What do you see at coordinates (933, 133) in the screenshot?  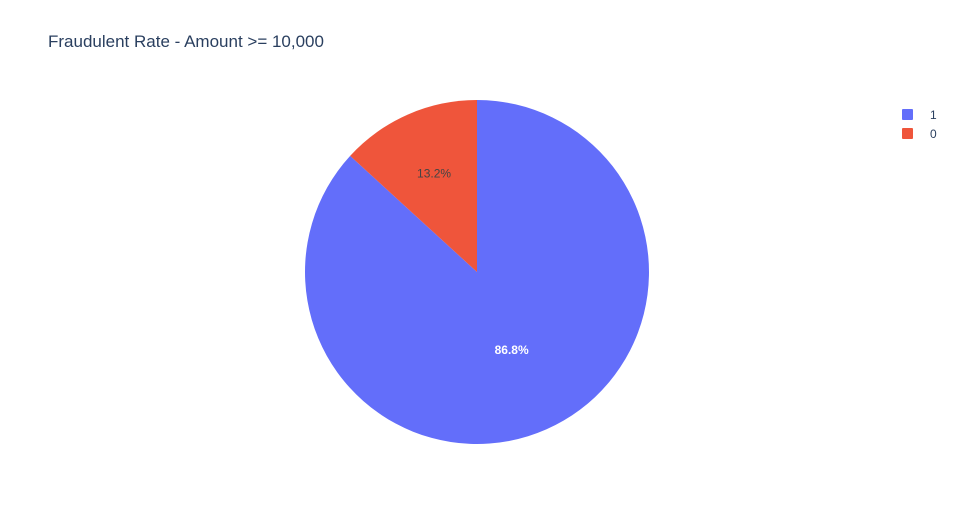 I see `legend-label: 0` at bounding box center [933, 133].